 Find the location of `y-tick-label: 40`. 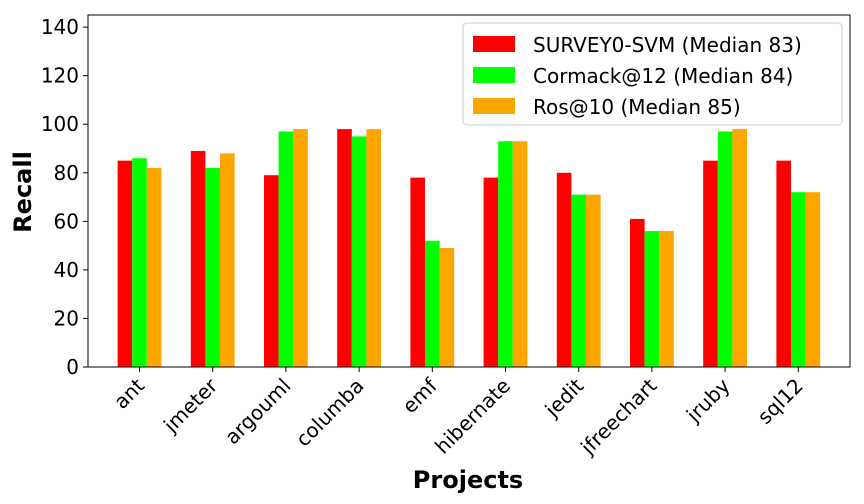

y-tick-label: 40 is located at coordinates (66, 270).